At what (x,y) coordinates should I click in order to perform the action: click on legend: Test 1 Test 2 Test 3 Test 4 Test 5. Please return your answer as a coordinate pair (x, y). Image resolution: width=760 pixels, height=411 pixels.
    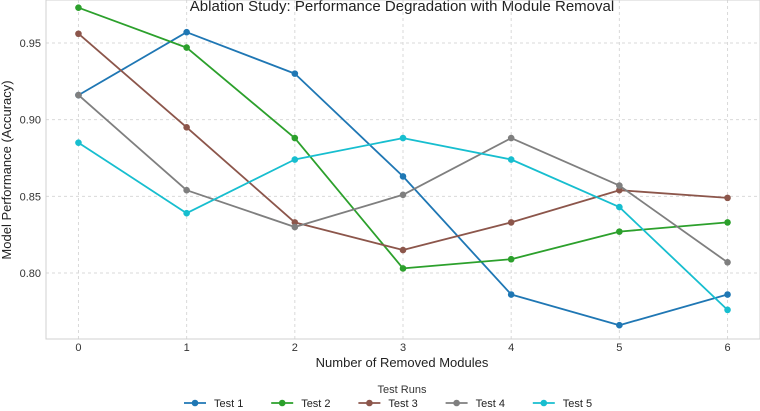
    Looking at the image, I should click on (388, 404).